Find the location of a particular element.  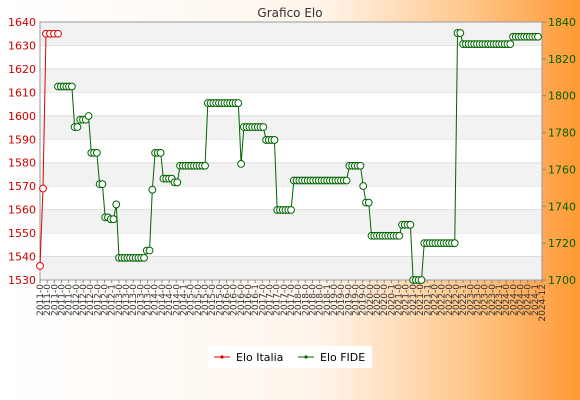

x-tick-label: 2024-12 is located at coordinates (543, 303).